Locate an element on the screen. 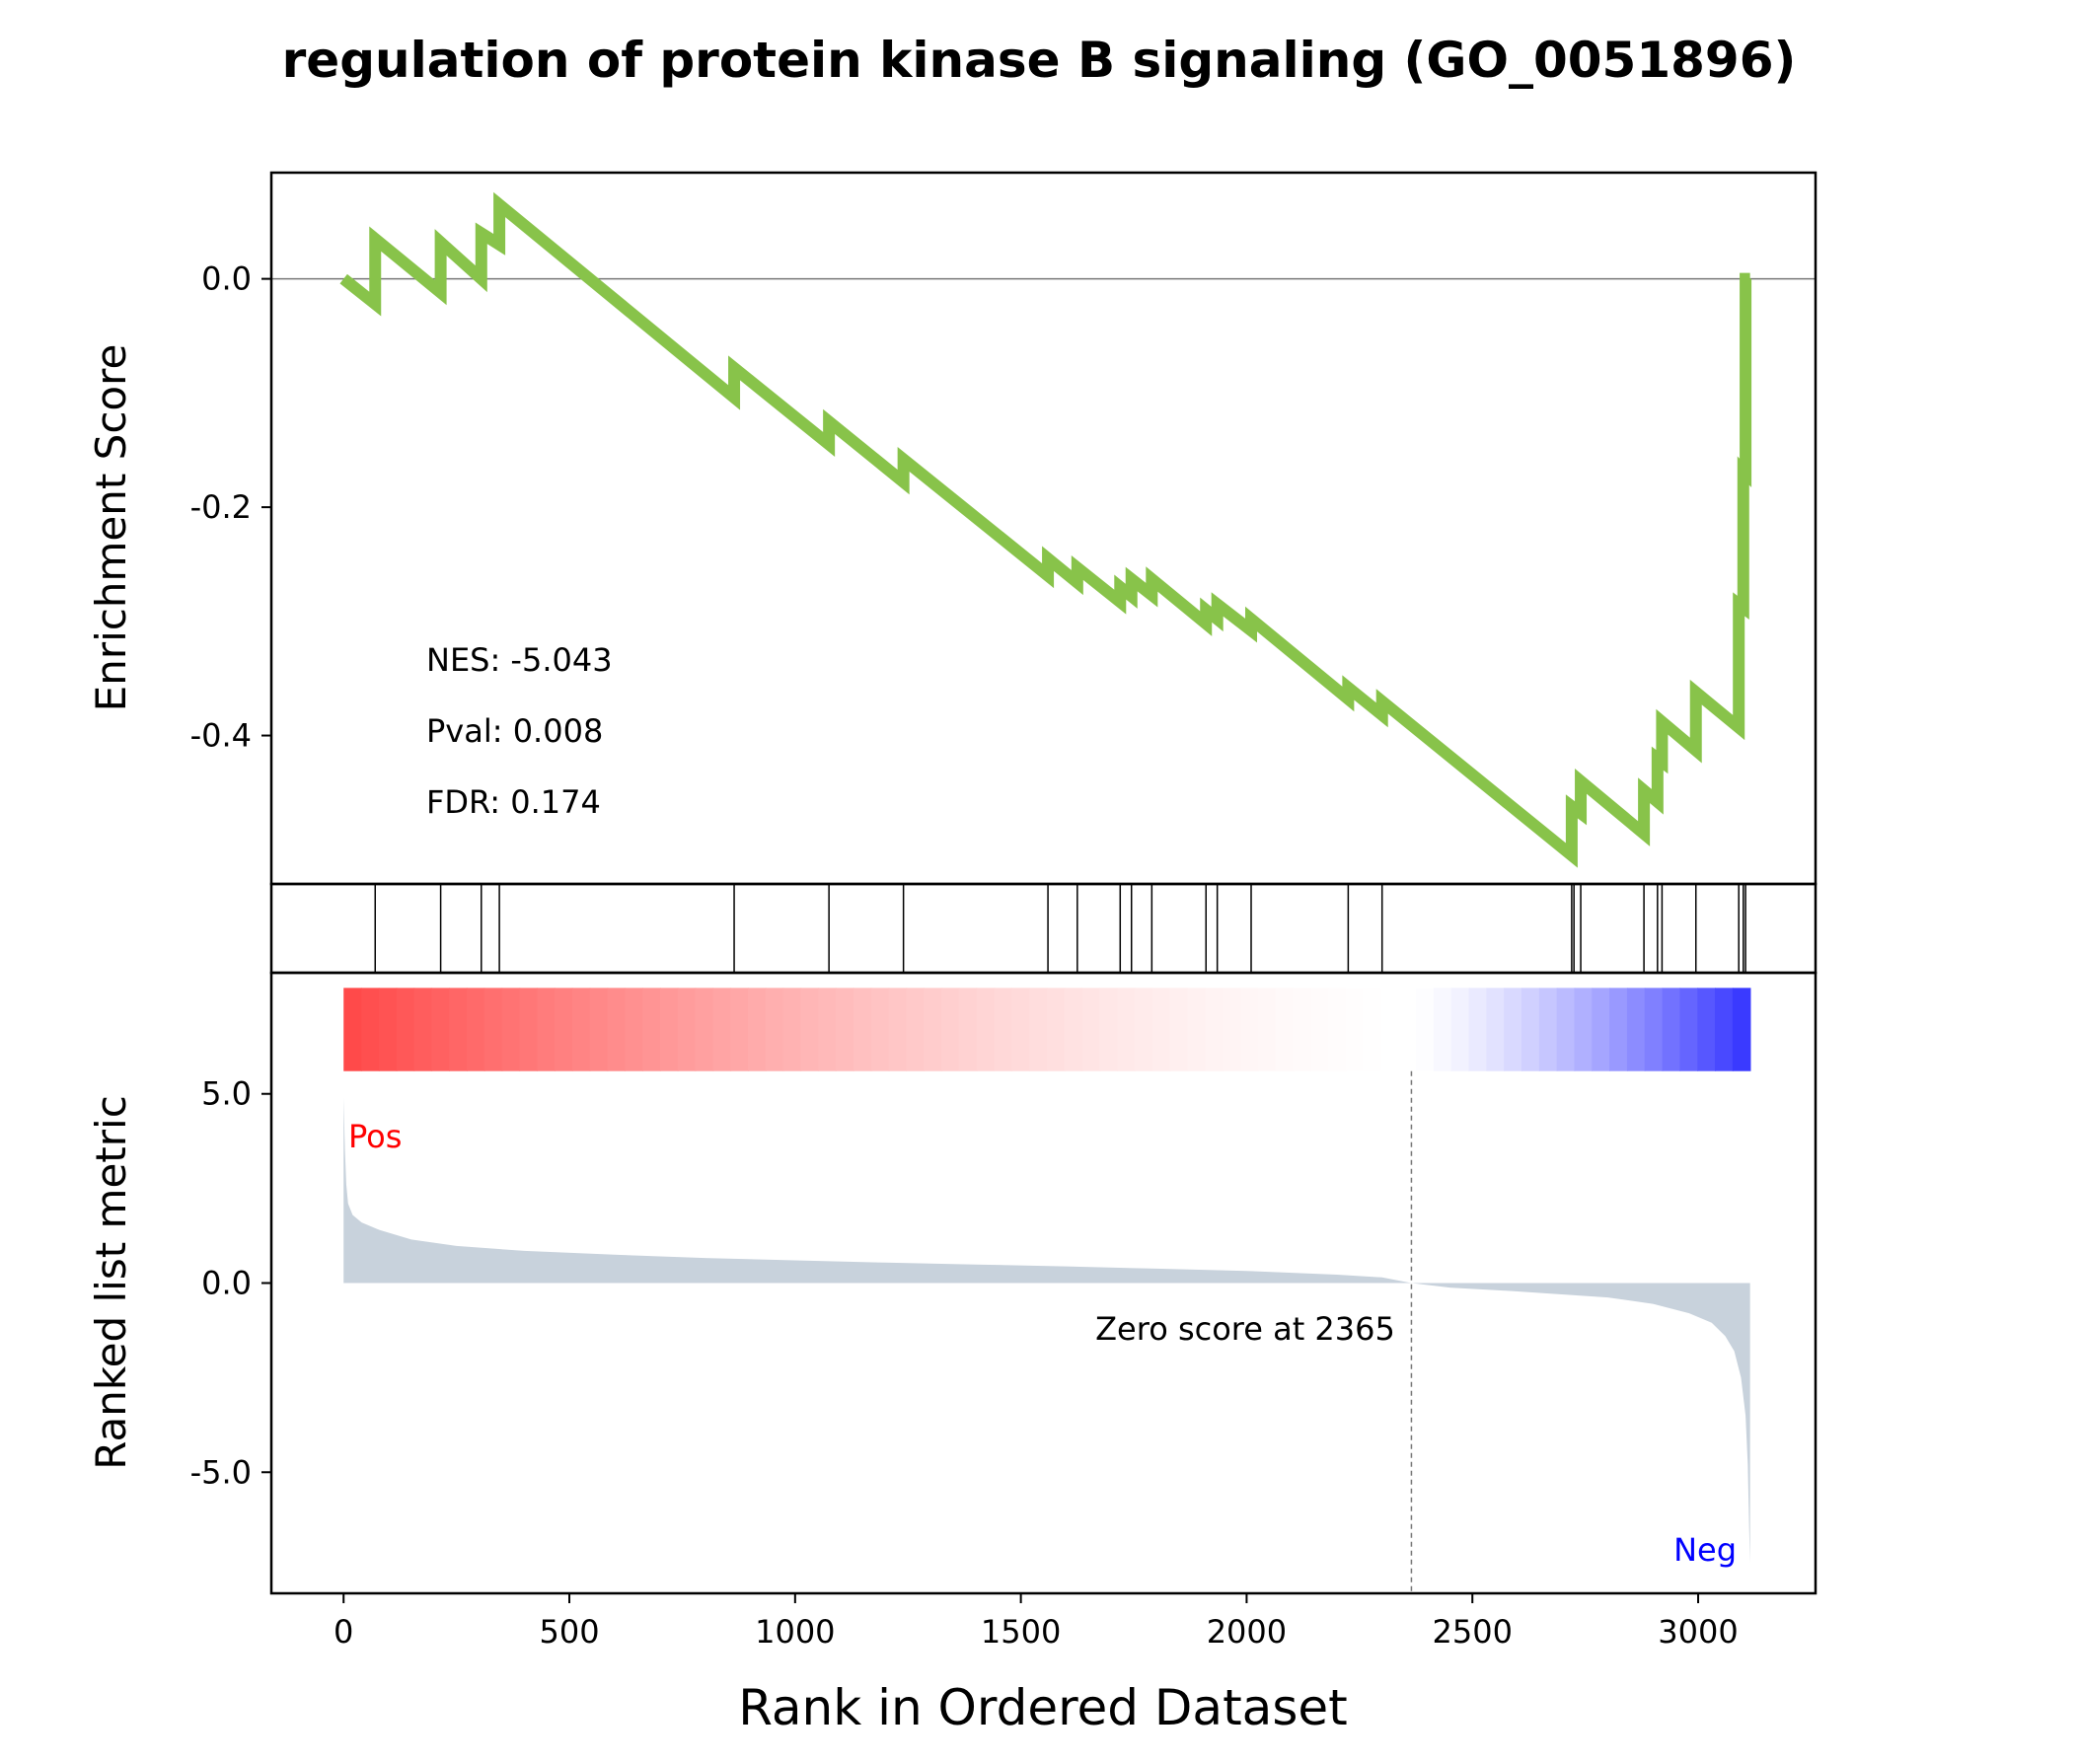 The width and height of the screenshot is (2078, 1764). x-tick-label: 0 is located at coordinates (343, 1632).